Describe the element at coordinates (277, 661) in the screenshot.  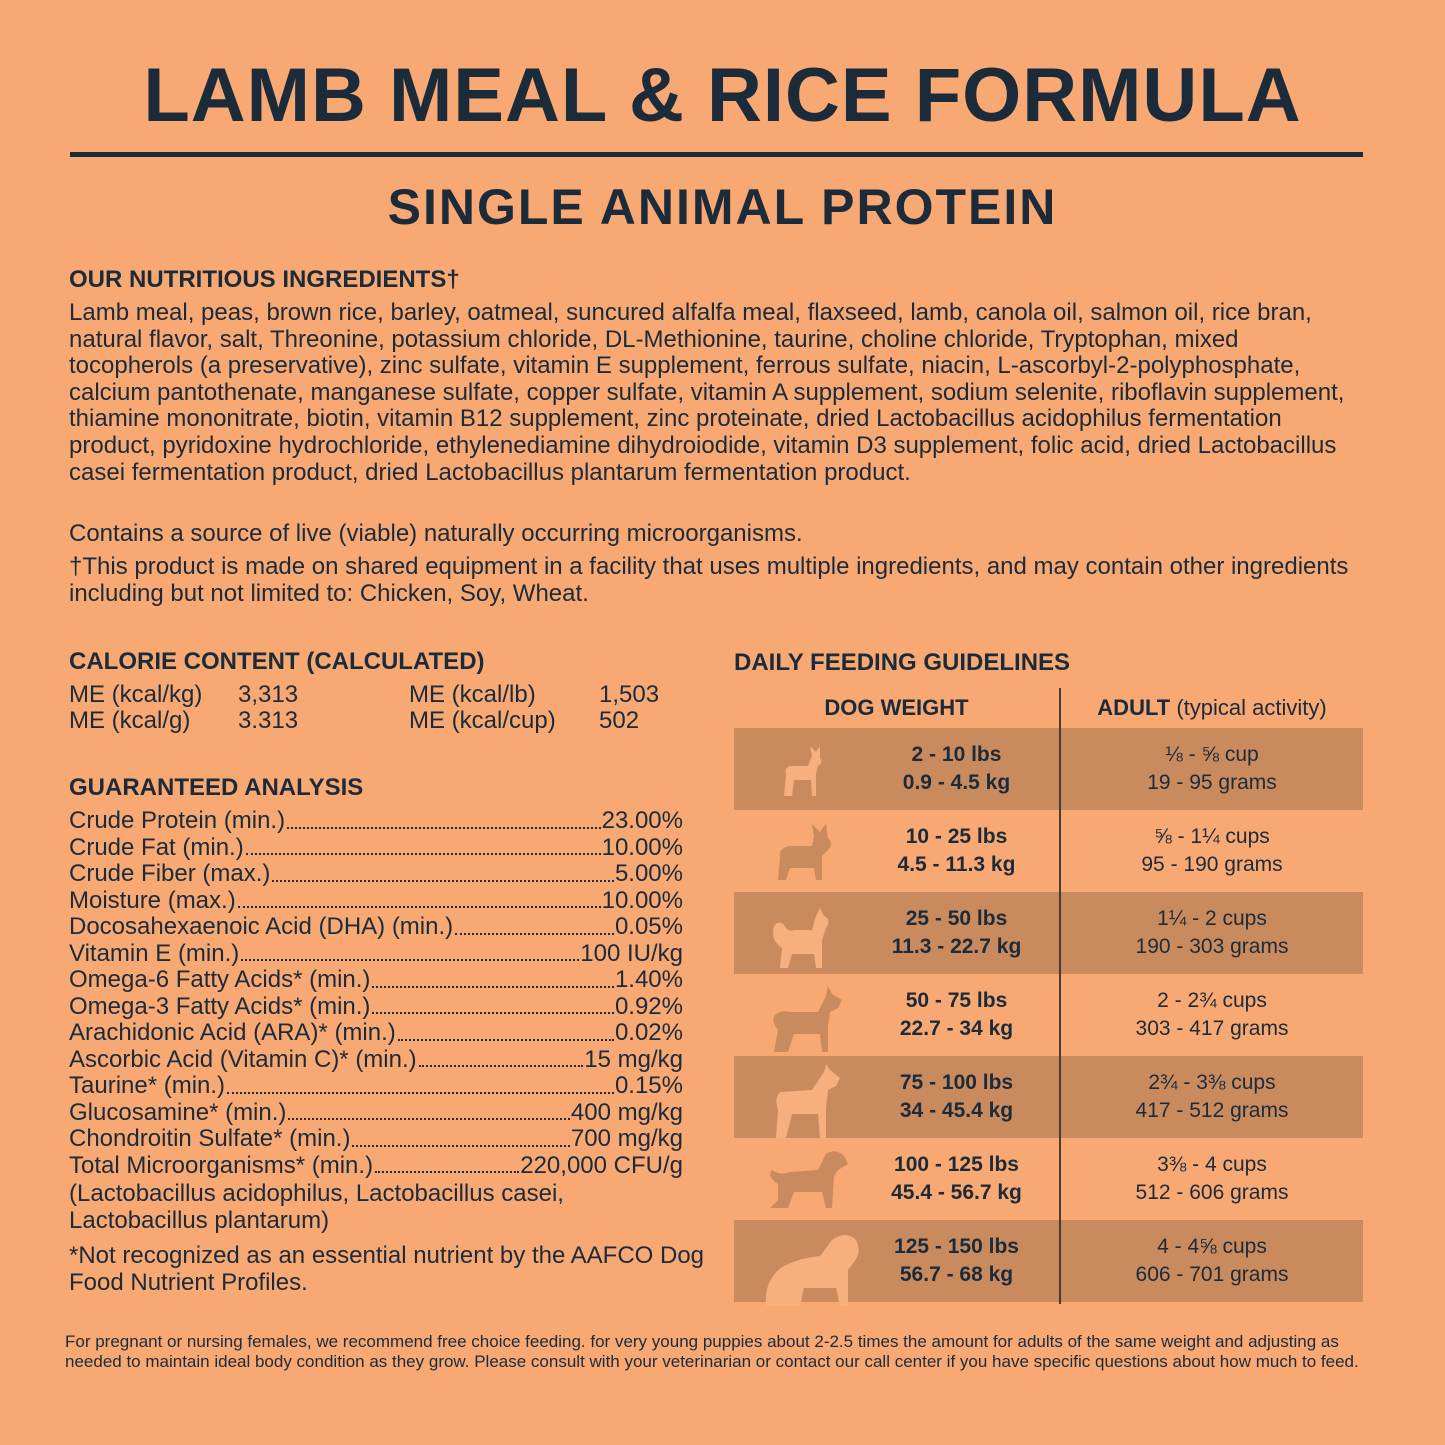
I see `calorie-heading: CALORIE CONTENT (CALCULATED)` at that location.